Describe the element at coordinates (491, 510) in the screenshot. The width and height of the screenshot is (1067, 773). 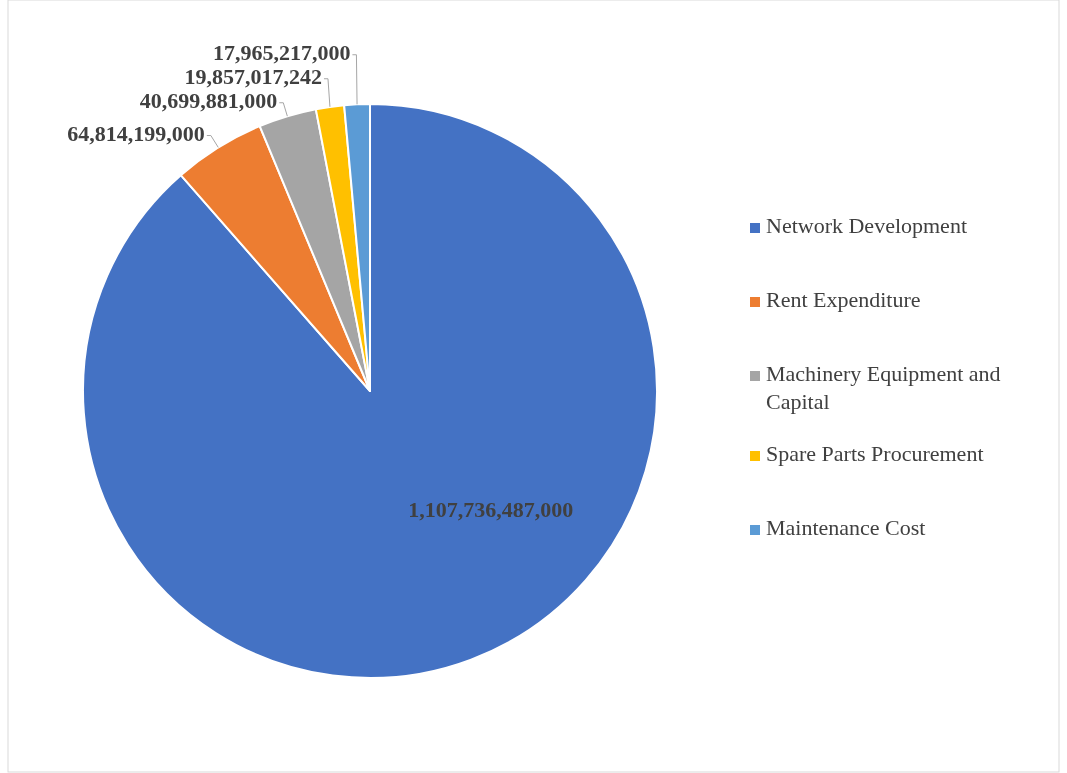
I see `data-label: 1,107,736,487,000` at that location.